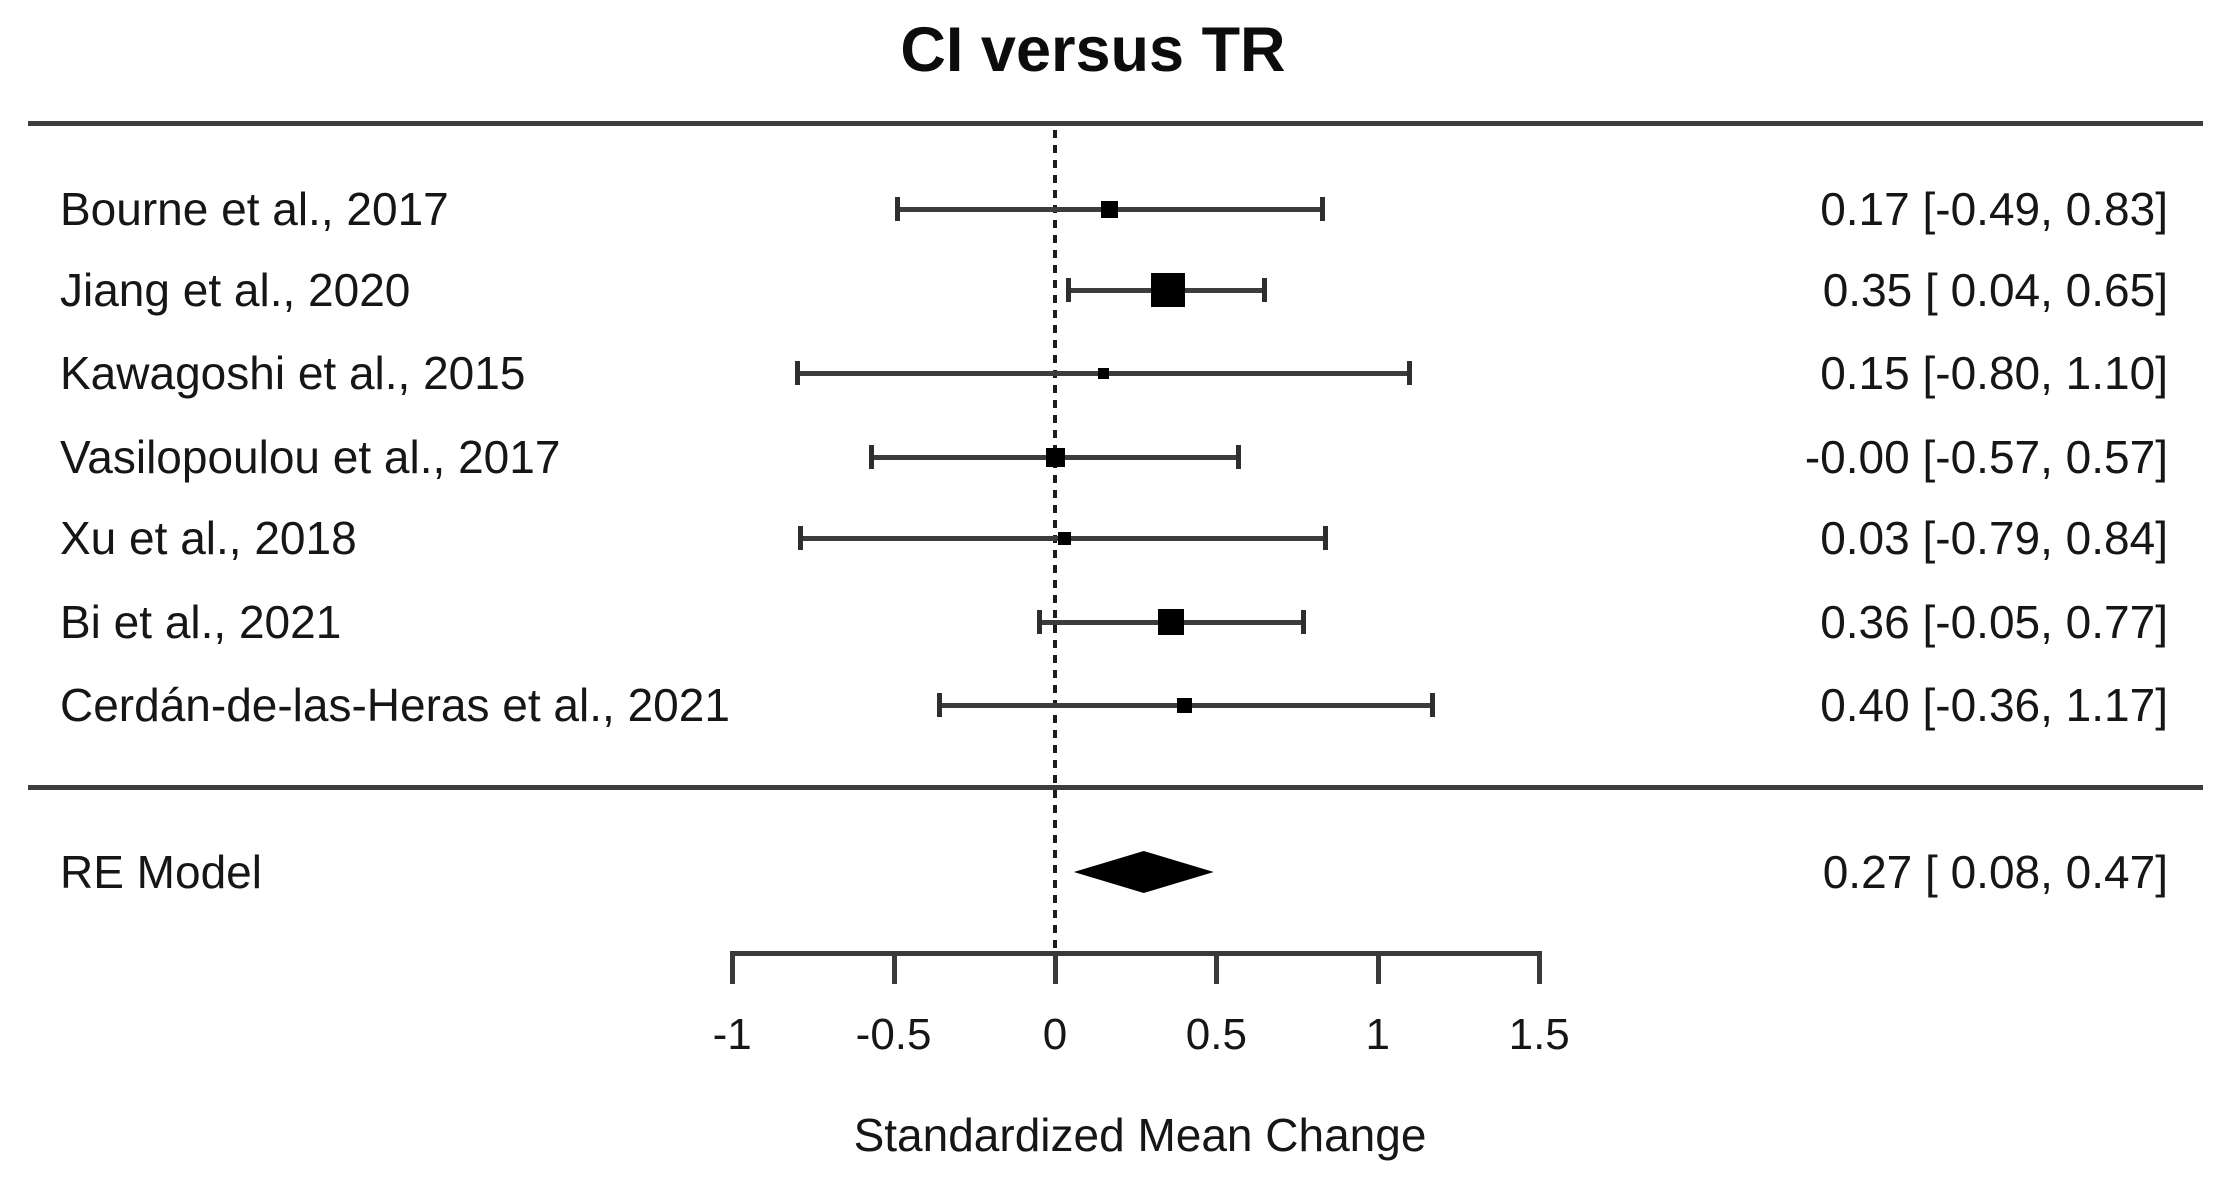  What do you see at coordinates (235, 290) in the screenshot?
I see `study-label: Jiang et al., 2020` at bounding box center [235, 290].